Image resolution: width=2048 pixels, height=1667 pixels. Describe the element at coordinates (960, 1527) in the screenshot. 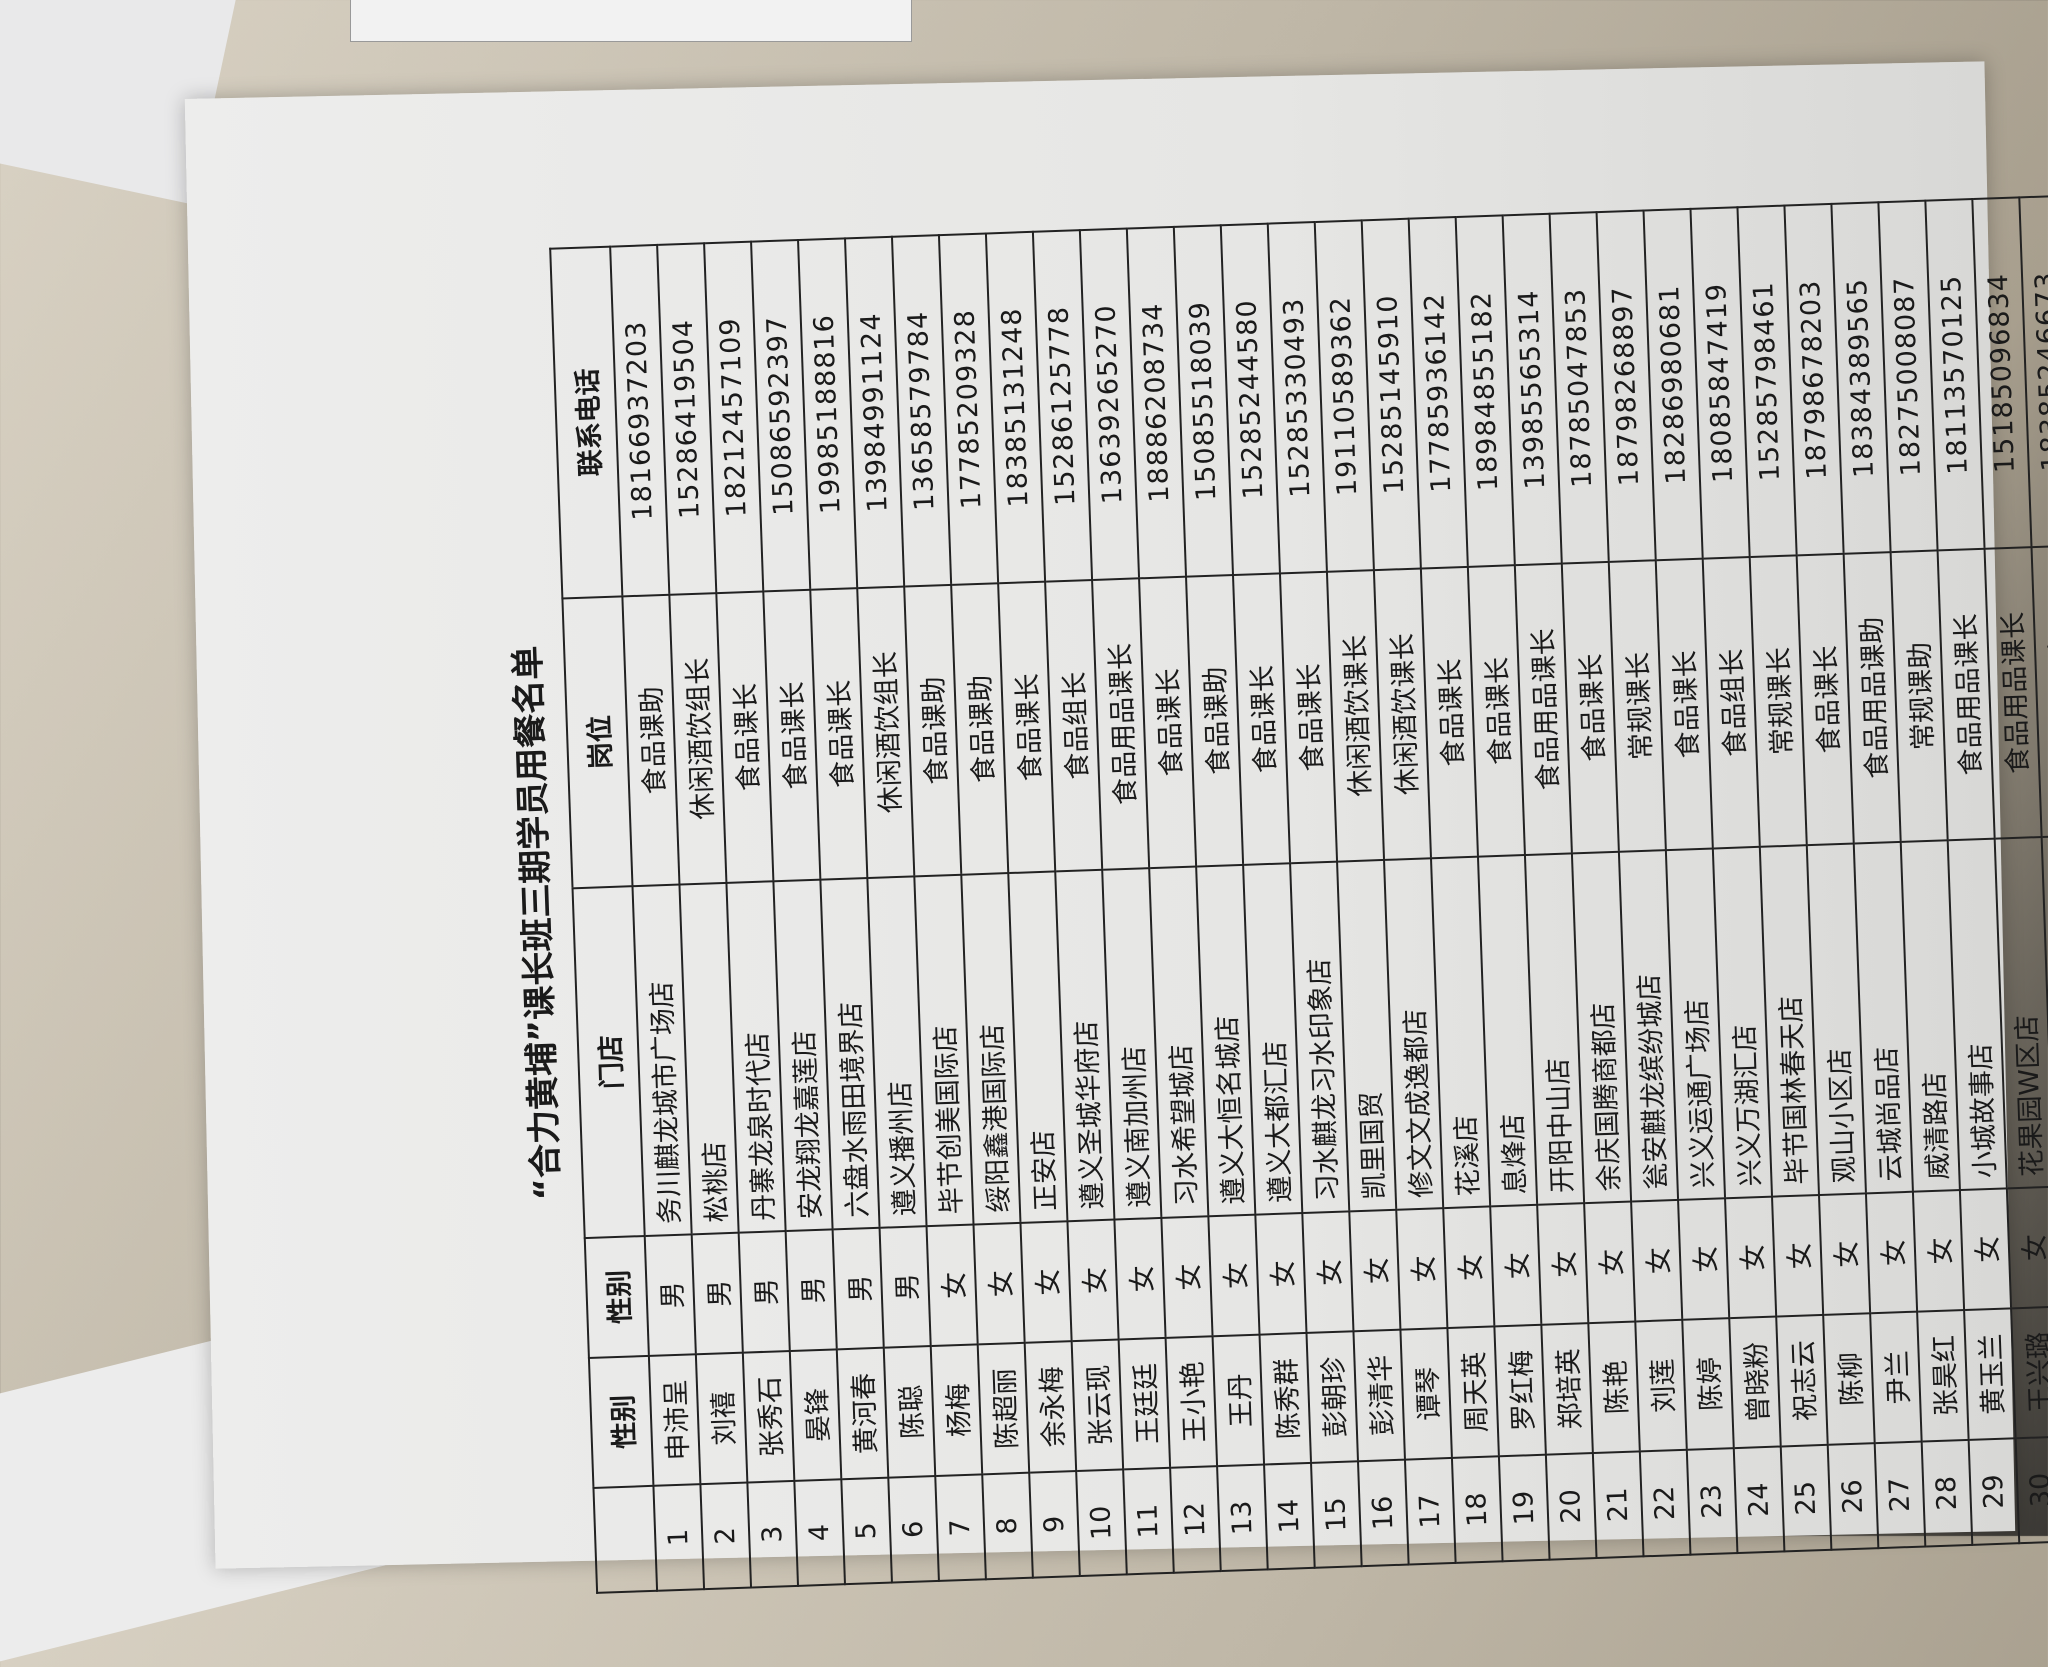

I see `cell-index: 7` at that location.